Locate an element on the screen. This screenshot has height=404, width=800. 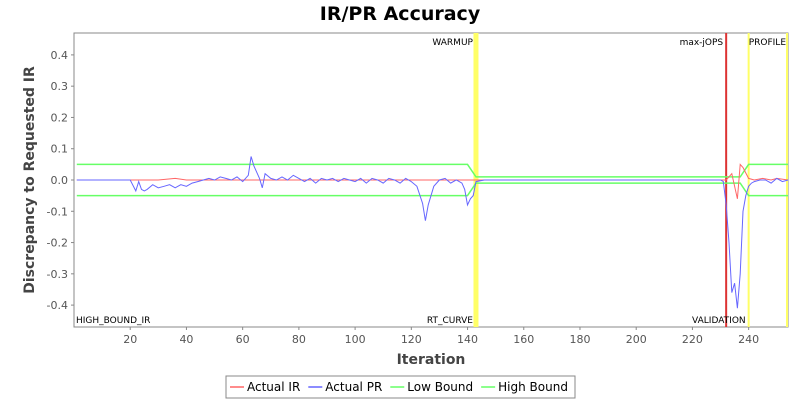
phase-label-profile: PROFILE is located at coordinates (768, 43).